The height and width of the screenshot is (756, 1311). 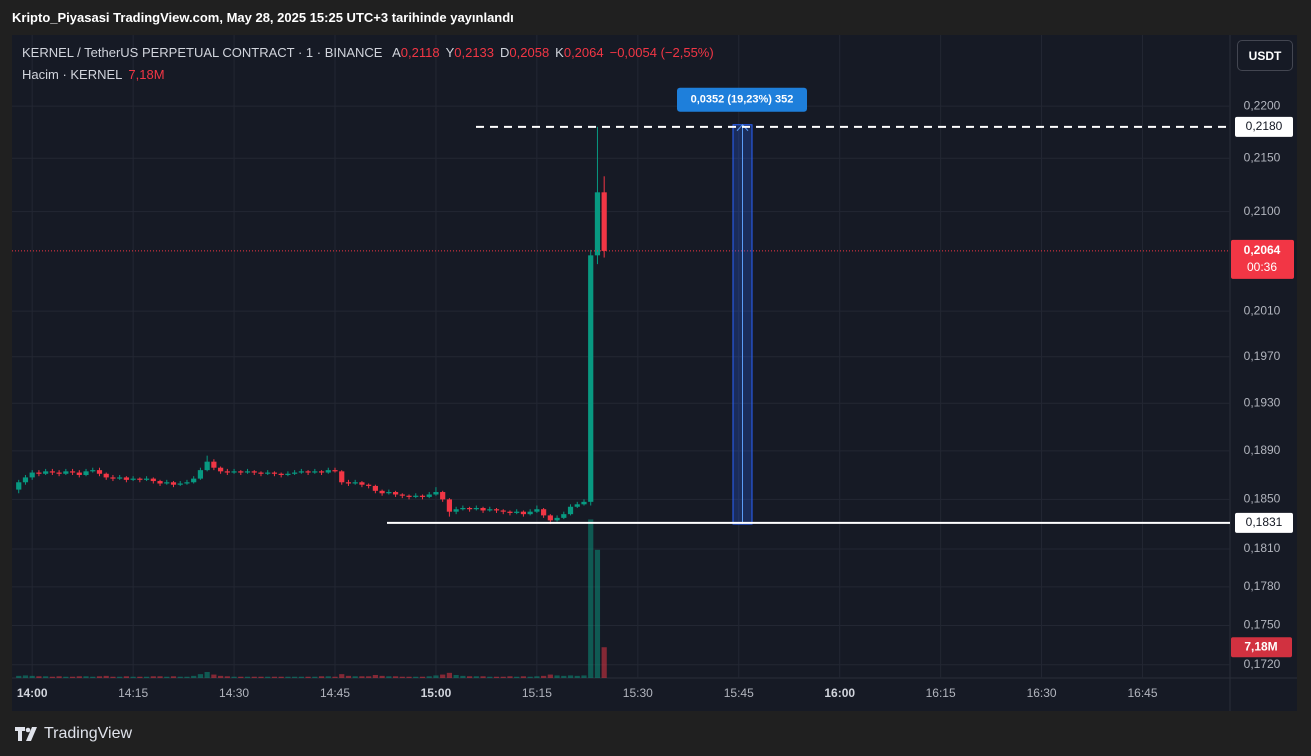 What do you see at coordinates (72, 74) in the screenshot?
I see `volume-title: Hacim · KERNEL` at bounding box center [72, 74].